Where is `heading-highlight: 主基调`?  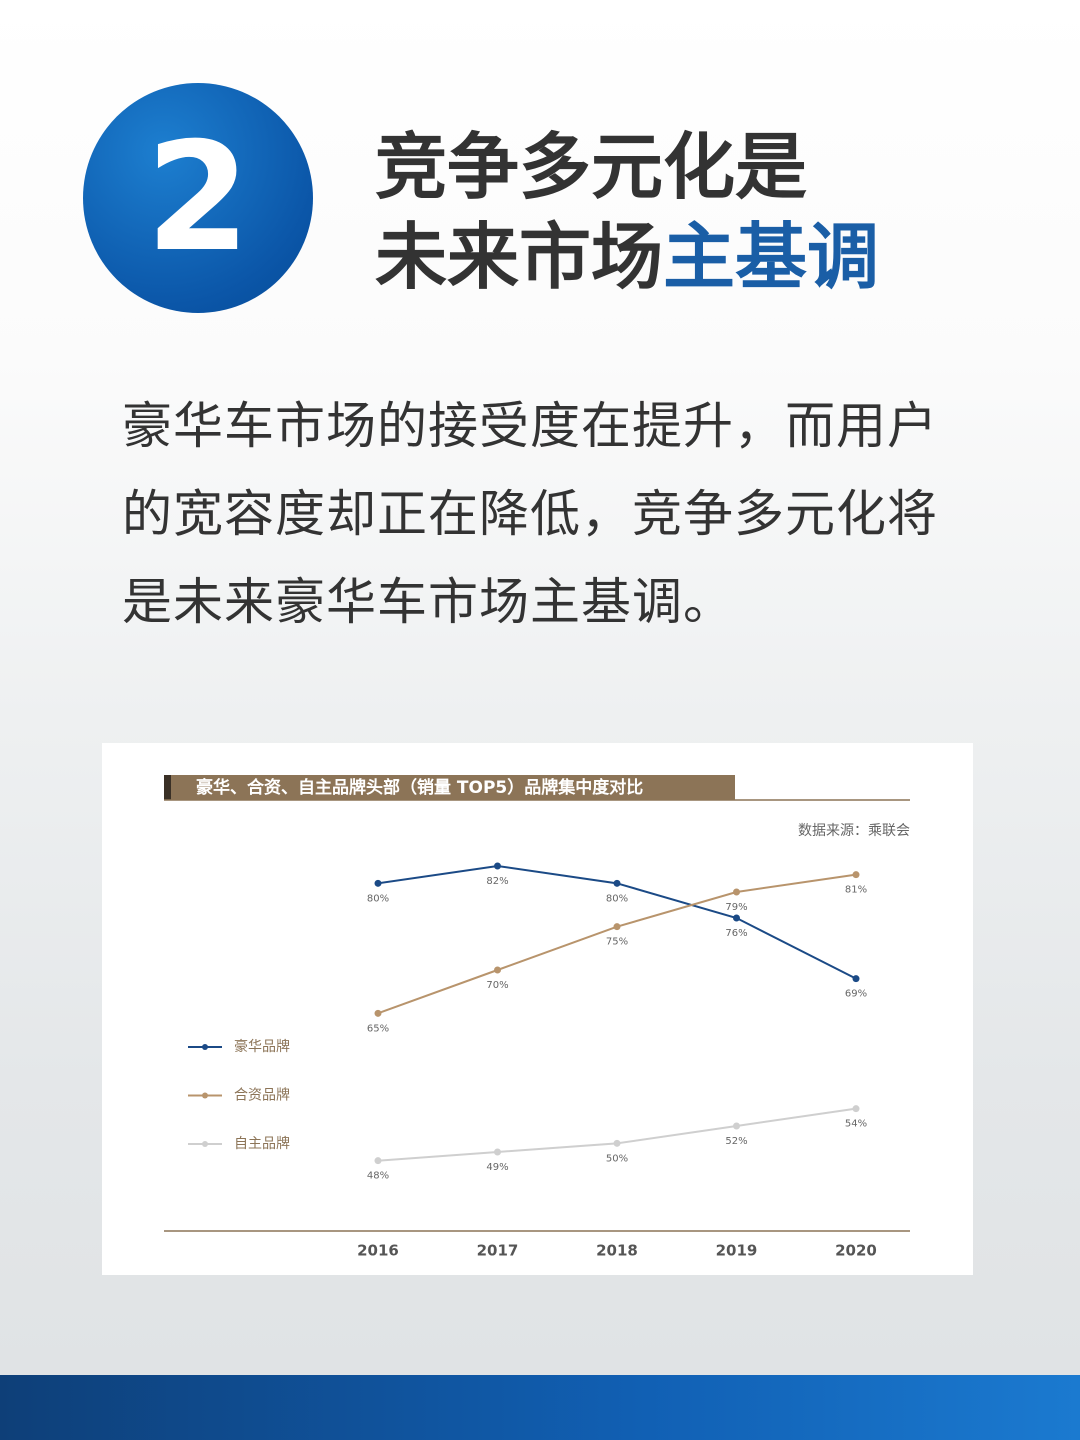 heading-highlight: 主基调 is located at coordinates (771, 257).